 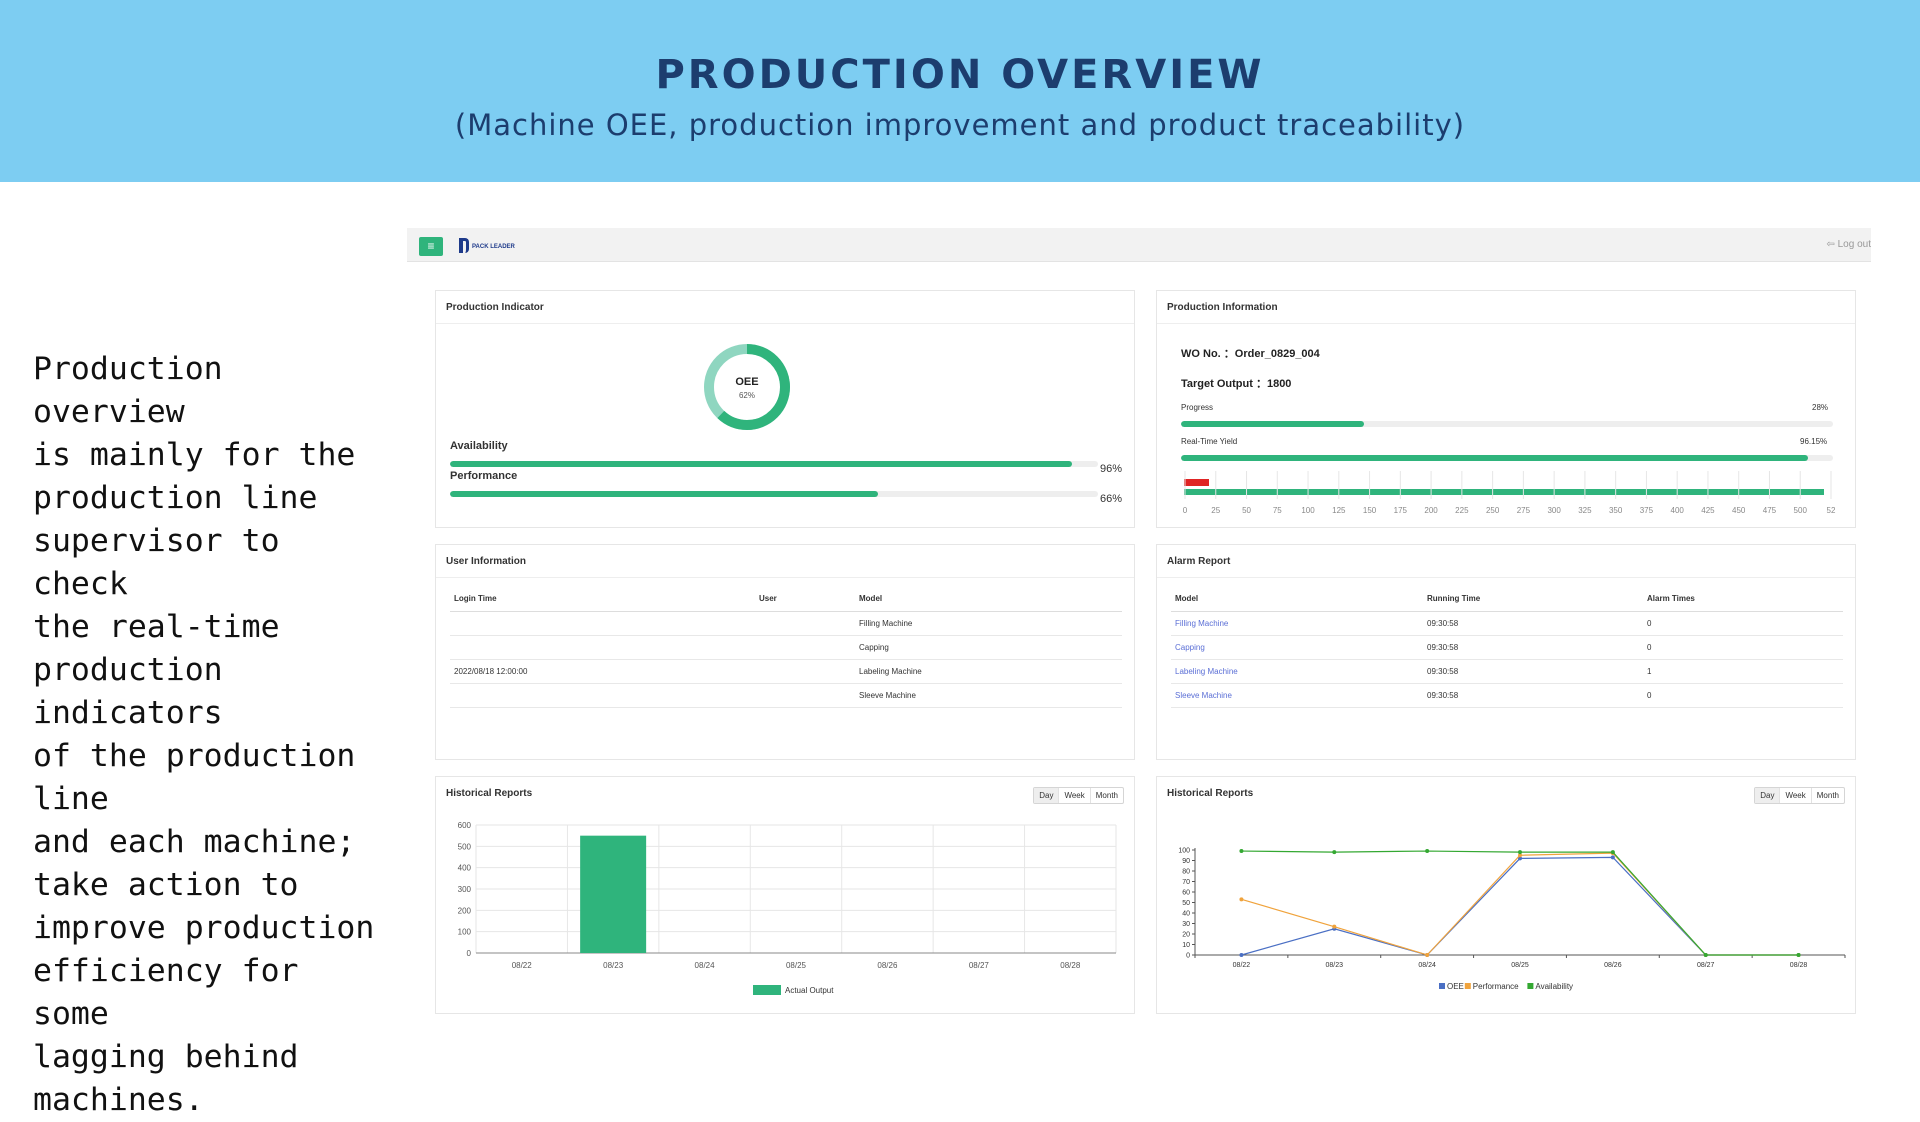 What do you see at coordinates (1297, 647) in the screenshot?
I see `machine-link: Capping` at bounding box center [1297, 647].